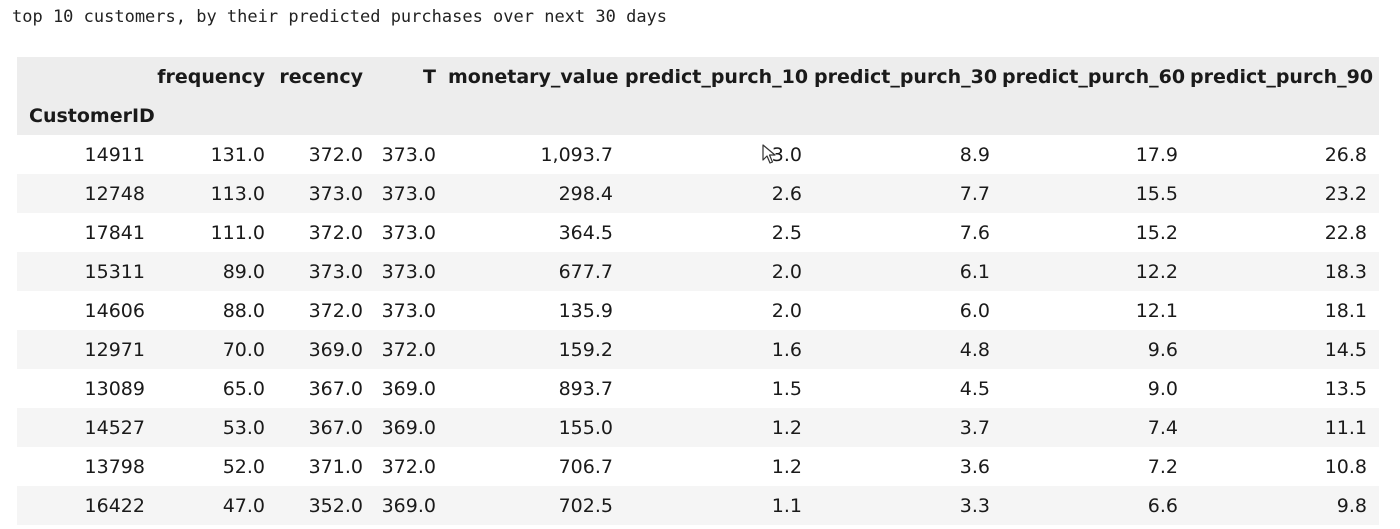 The width and height of the screenshot is (1400, 529). What do you see at coordinates (536, 310) in the screenshot?
I see `table-cell: 135.9` at bounding box center [536, 310].